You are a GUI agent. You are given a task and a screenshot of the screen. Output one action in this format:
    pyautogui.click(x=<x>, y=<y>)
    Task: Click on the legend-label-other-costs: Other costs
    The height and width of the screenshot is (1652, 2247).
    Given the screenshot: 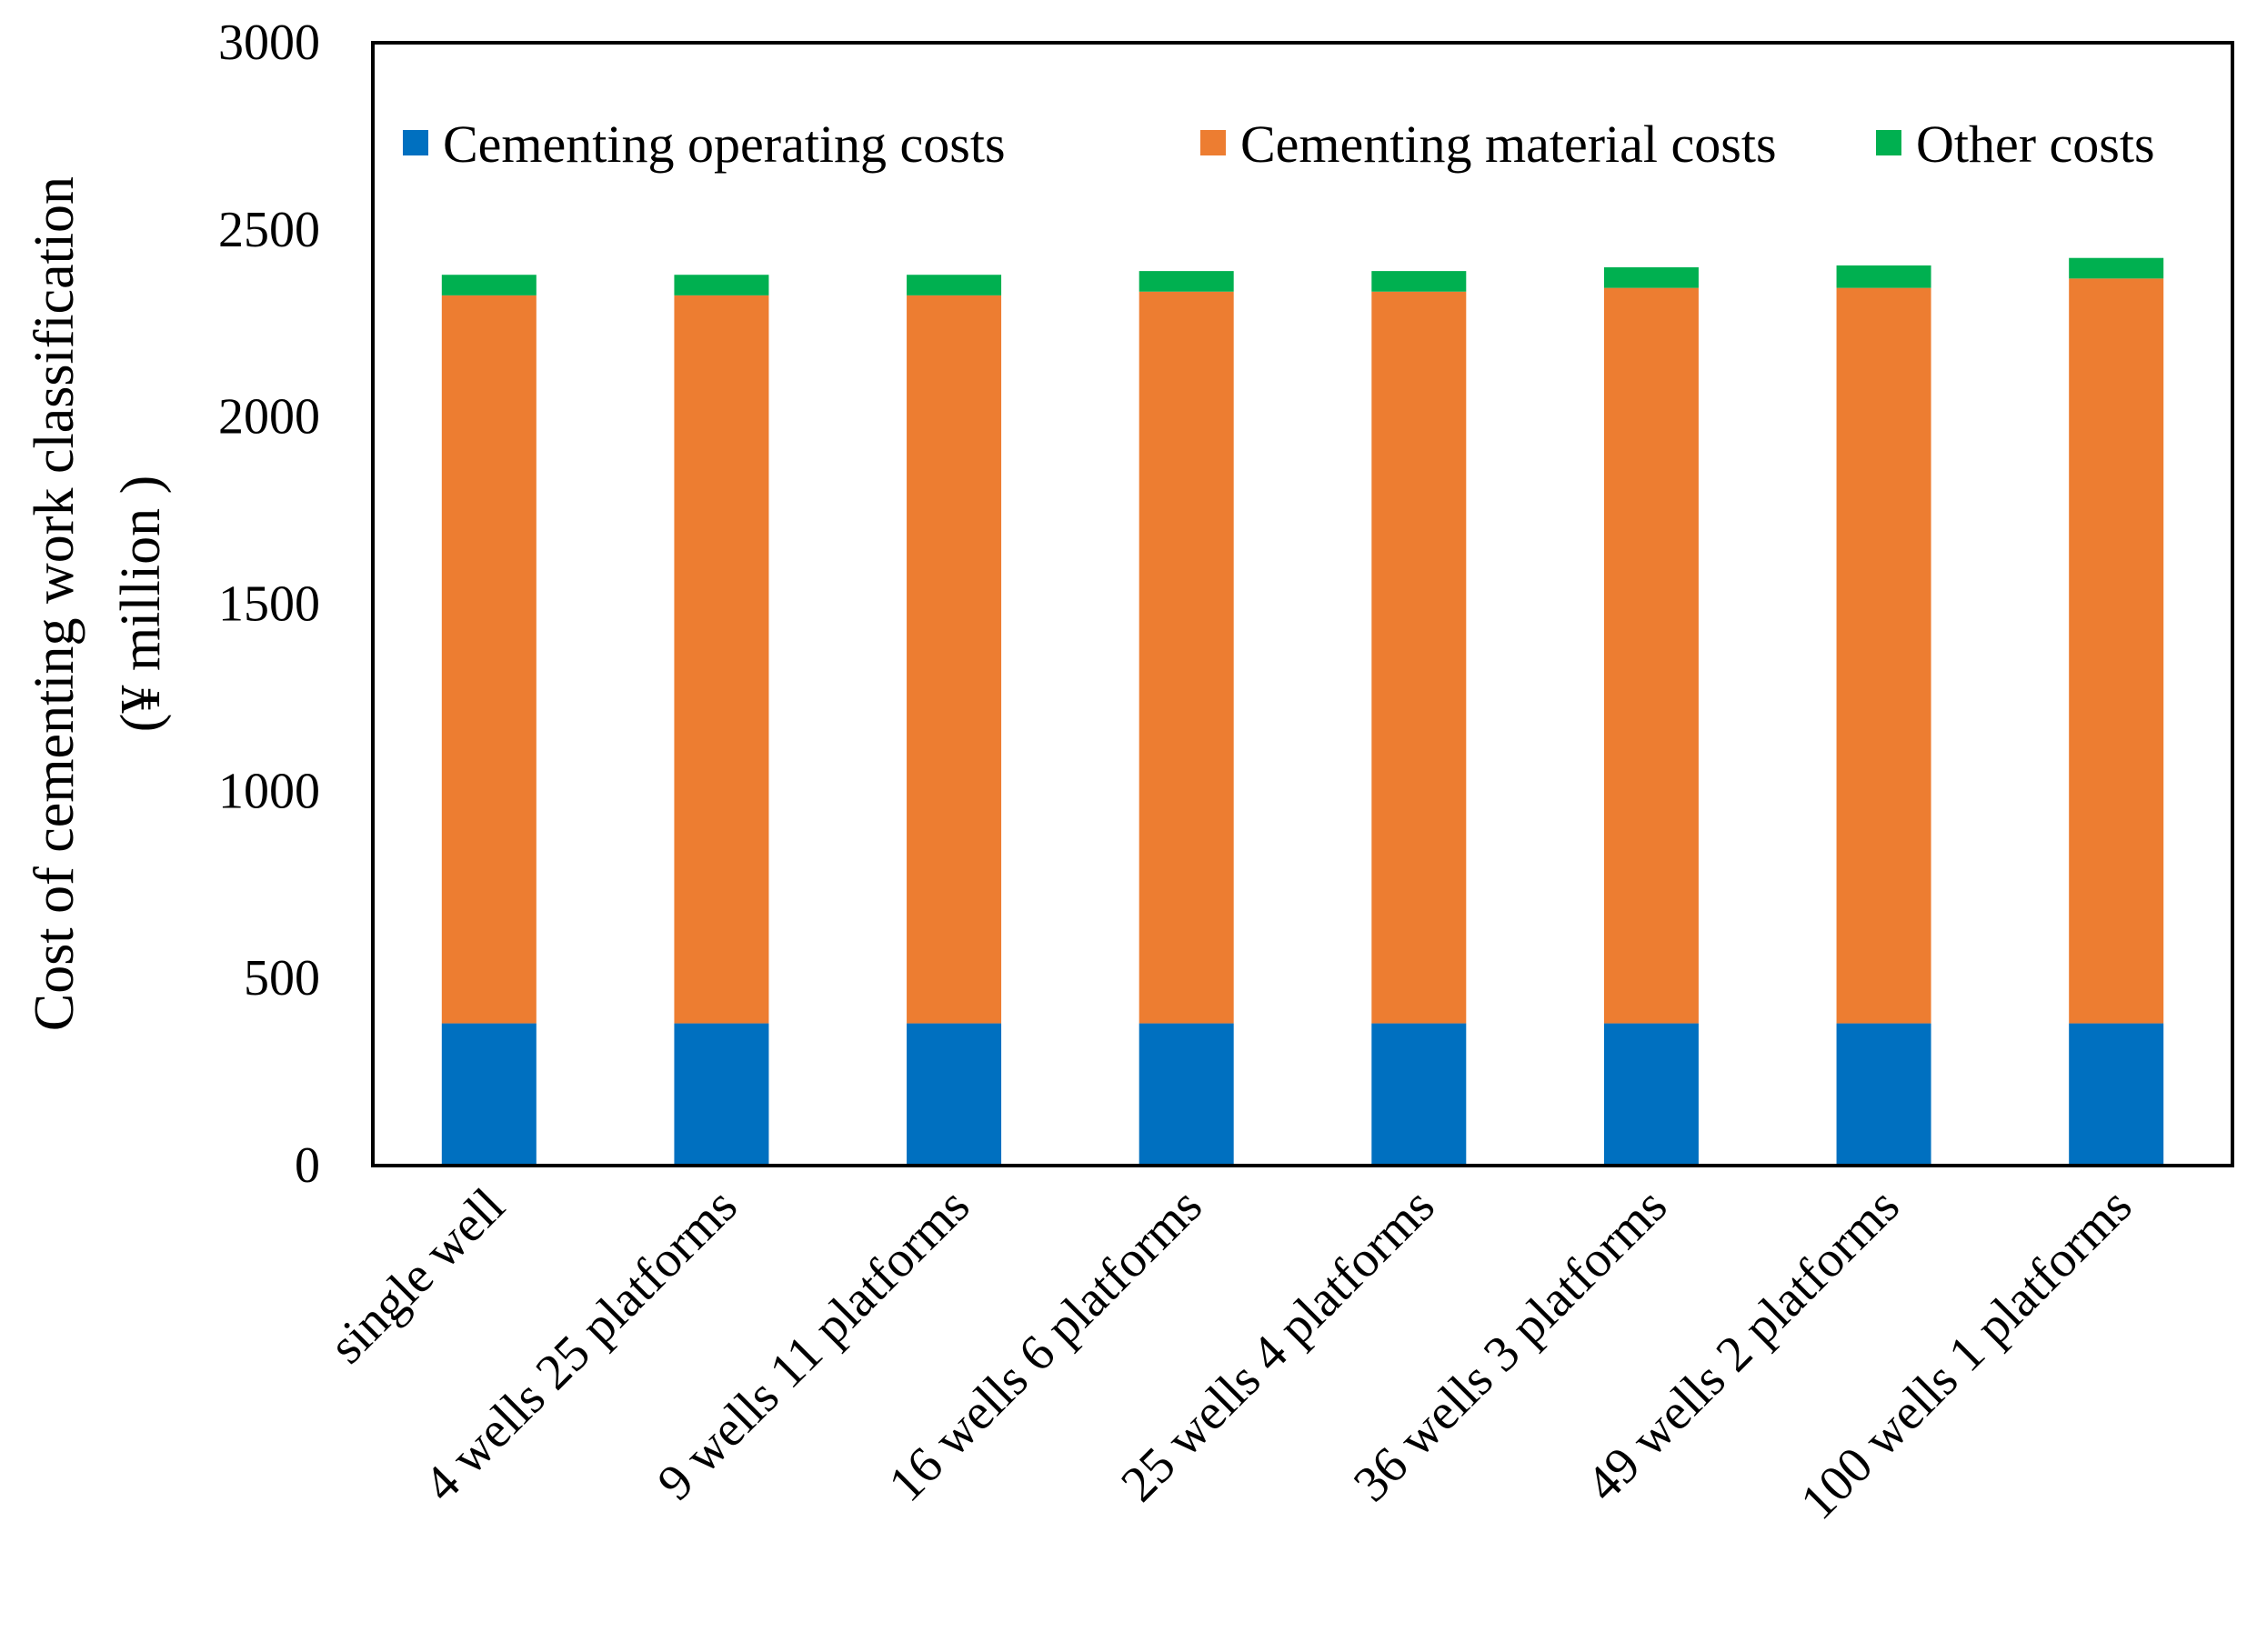 What is the action you would take?
    pyautogui.click(x=2035, y=144)
    